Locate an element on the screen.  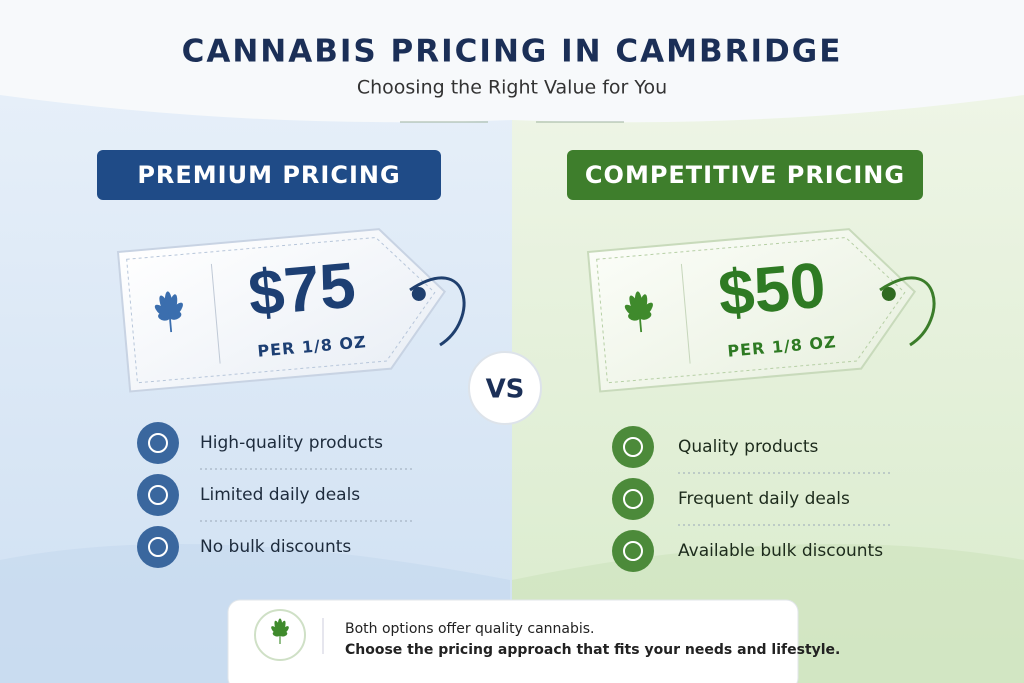
right-label-box is located at coordinates (745, 175).